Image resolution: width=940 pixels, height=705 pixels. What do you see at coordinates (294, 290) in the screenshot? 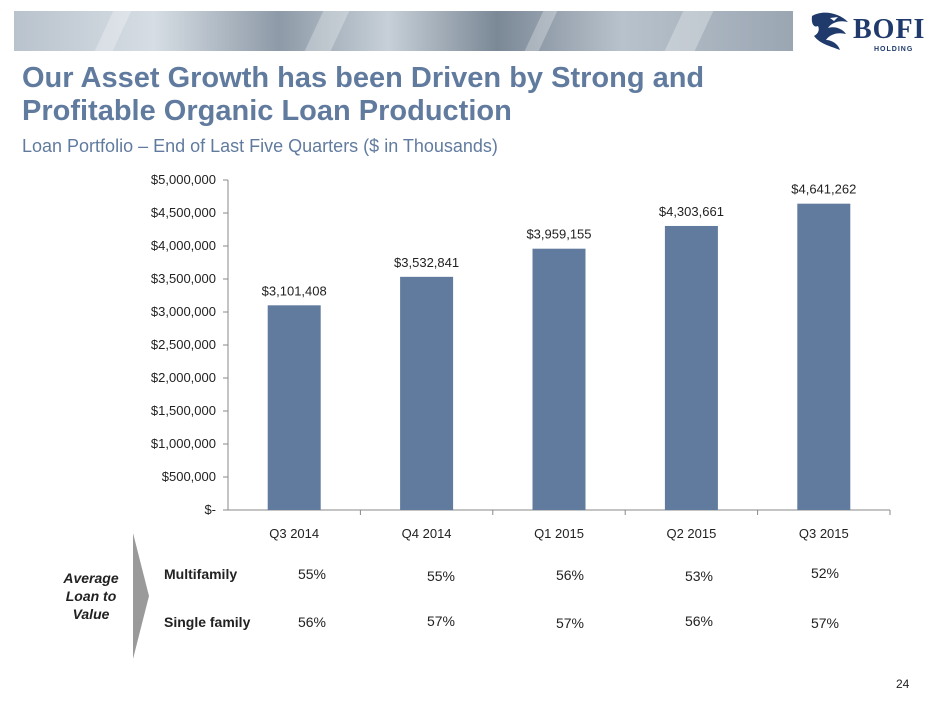
I see `bar-data-label: $3,101,408` at bounding box center [294, 290].